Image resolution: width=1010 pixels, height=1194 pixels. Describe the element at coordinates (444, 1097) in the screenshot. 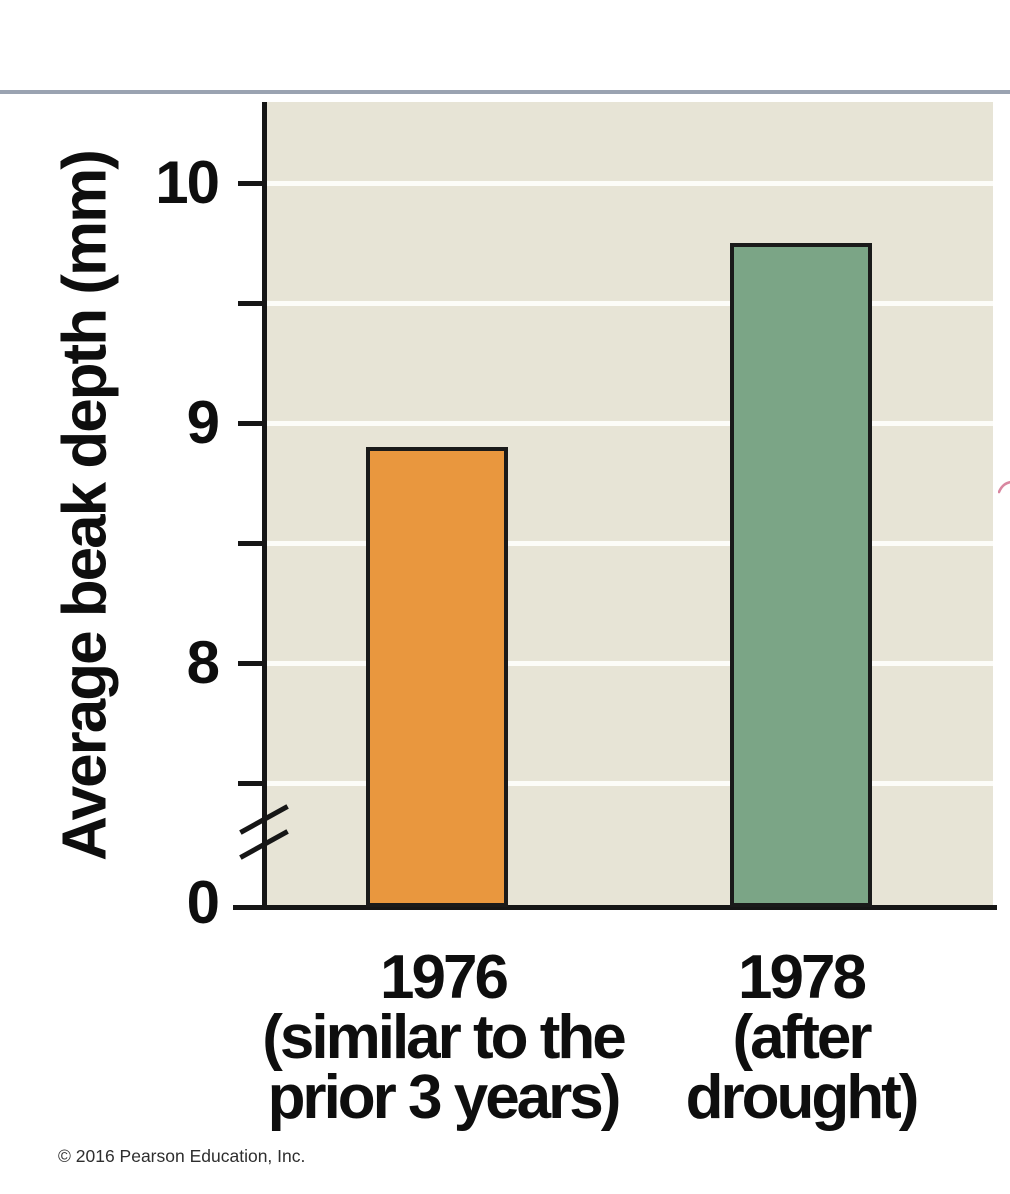

I see `x-label-1976-line3: prior 3 years)` at that location.